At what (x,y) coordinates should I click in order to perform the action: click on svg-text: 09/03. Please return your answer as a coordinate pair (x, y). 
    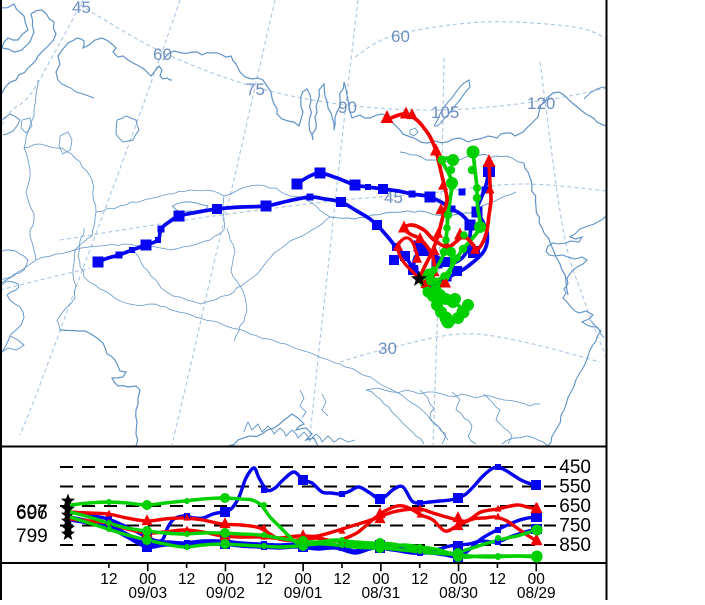
    Looking at the image, I should click on (147, 592).